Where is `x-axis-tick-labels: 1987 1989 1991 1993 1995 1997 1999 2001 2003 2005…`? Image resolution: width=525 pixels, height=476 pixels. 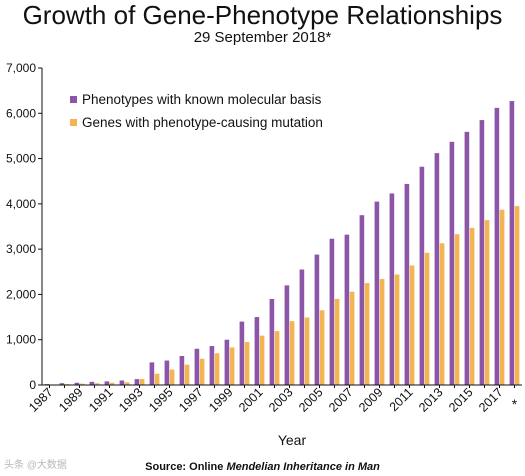
x-axis-tick-labels: 1987 1989 1991 1993 1995 1997 1999 2001 2003 2005… is located at coordinates (272, 400).